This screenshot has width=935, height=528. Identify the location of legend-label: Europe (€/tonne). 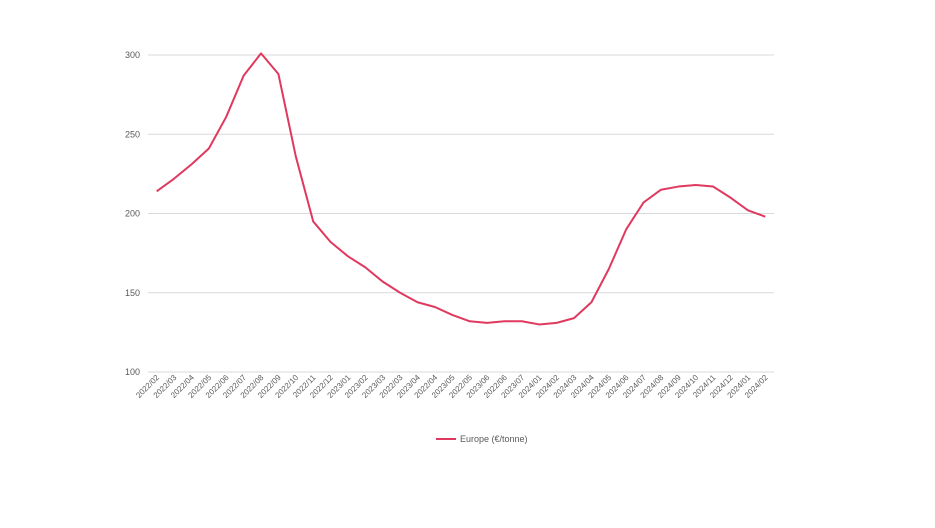
(494, 439).